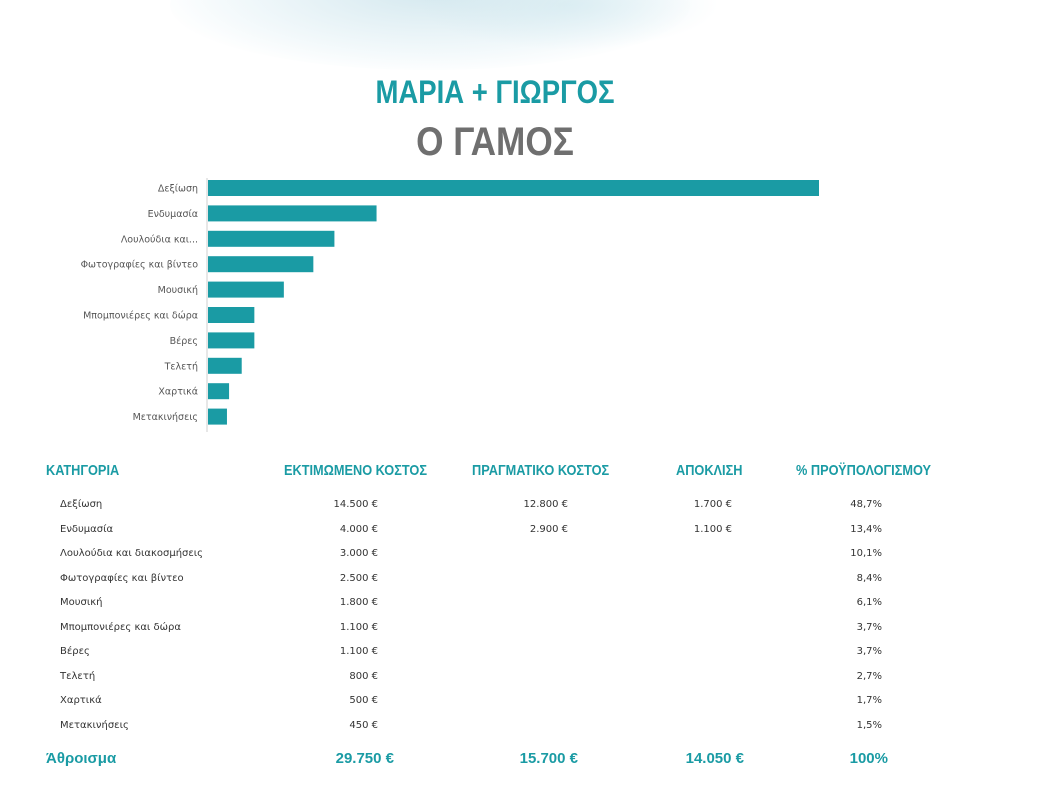 The height and width of the screenshot is (800, 1038). I want to click on page-title: Ο ΓΑΜΟΣ, so click(495, 142).